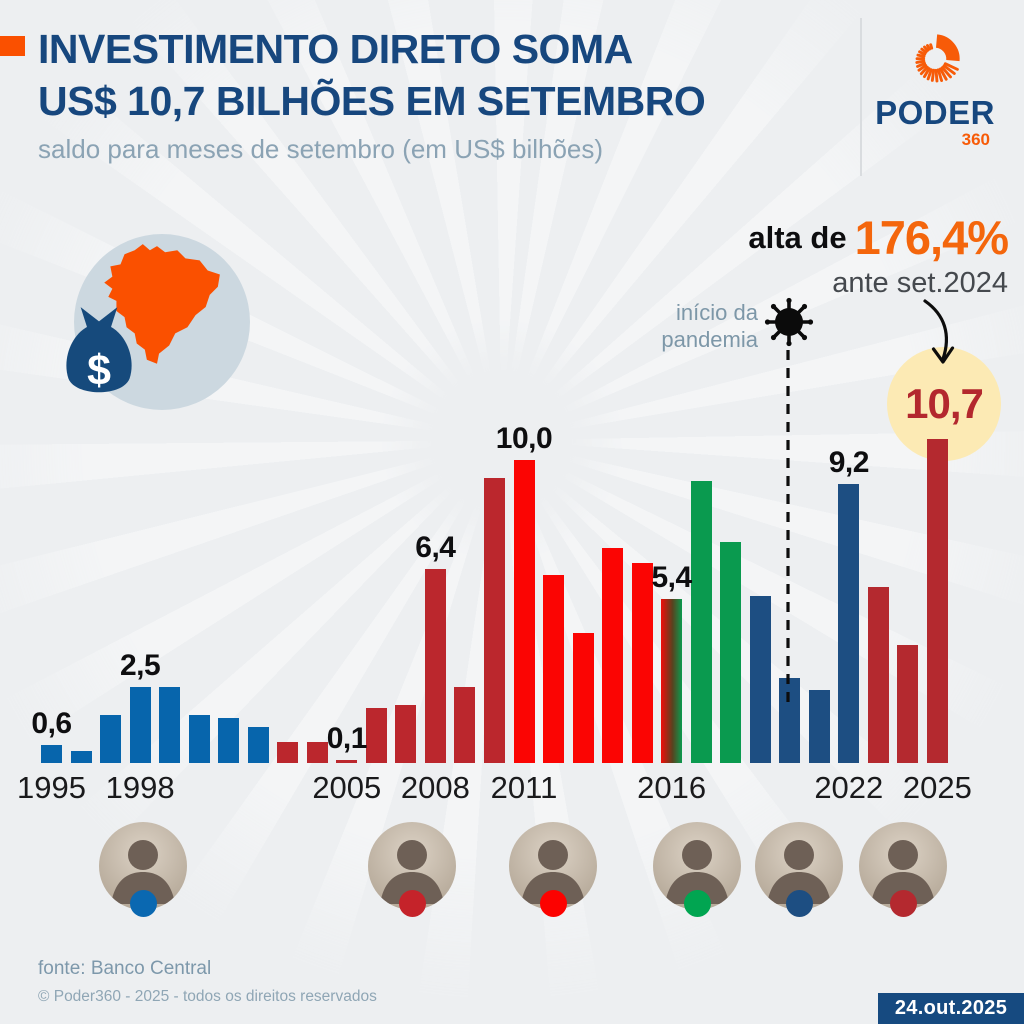  Describe the element at coordinates (717, 312) in the screenshot. I see `pandemic-label-line1: início da` at that location.